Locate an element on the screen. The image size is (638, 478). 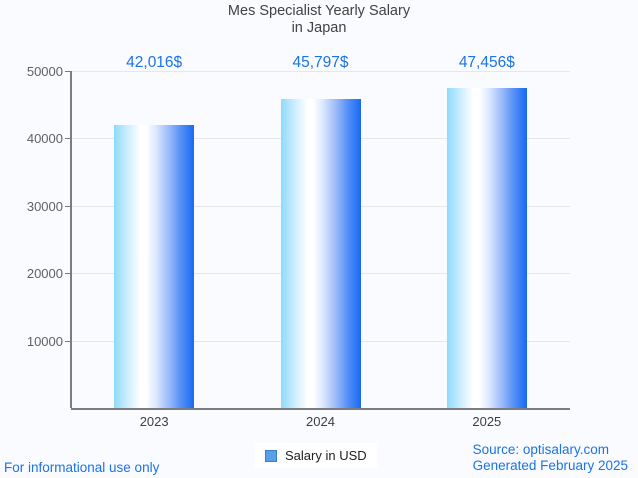
legend-label: Salary in USD is located at coordinates (326, 455).